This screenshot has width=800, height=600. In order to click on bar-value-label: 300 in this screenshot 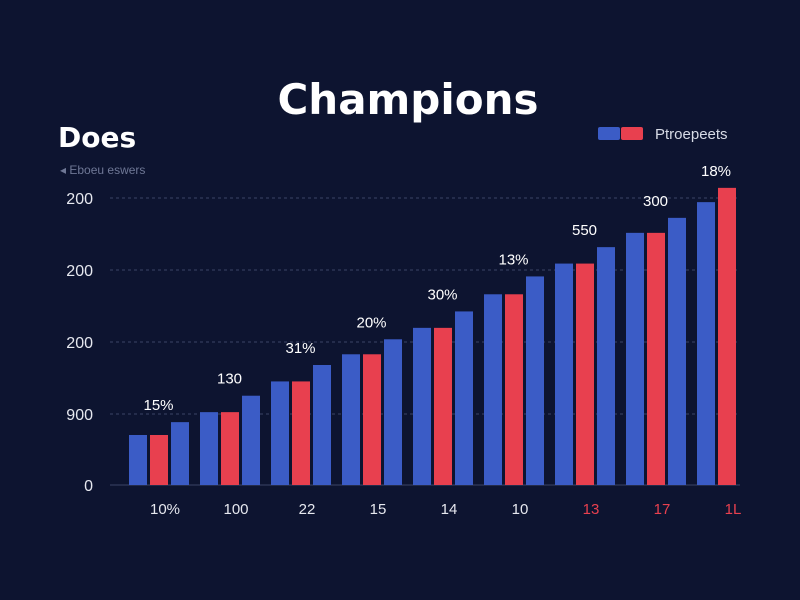, I will do `click(655, 201)`.